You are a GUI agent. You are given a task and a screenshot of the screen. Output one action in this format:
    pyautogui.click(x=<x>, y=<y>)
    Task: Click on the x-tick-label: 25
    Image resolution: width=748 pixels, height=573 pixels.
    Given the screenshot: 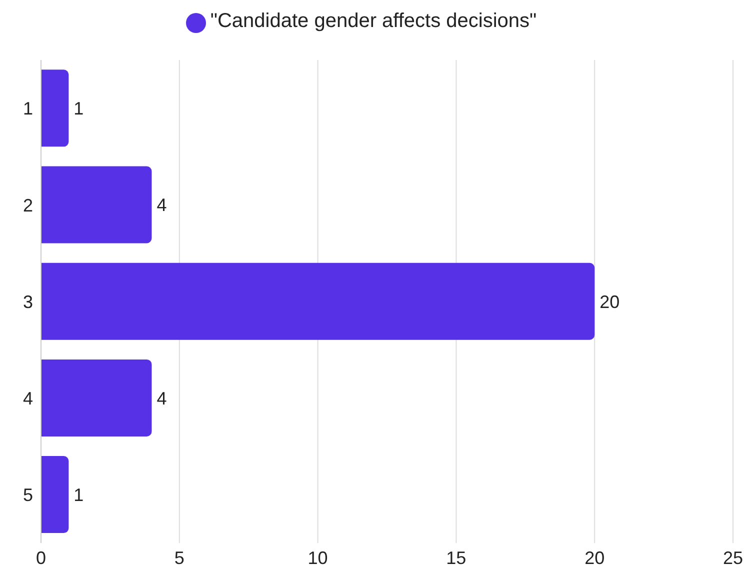 What is the action you would take?
    pyautogui.click(x=733, y=558)
    